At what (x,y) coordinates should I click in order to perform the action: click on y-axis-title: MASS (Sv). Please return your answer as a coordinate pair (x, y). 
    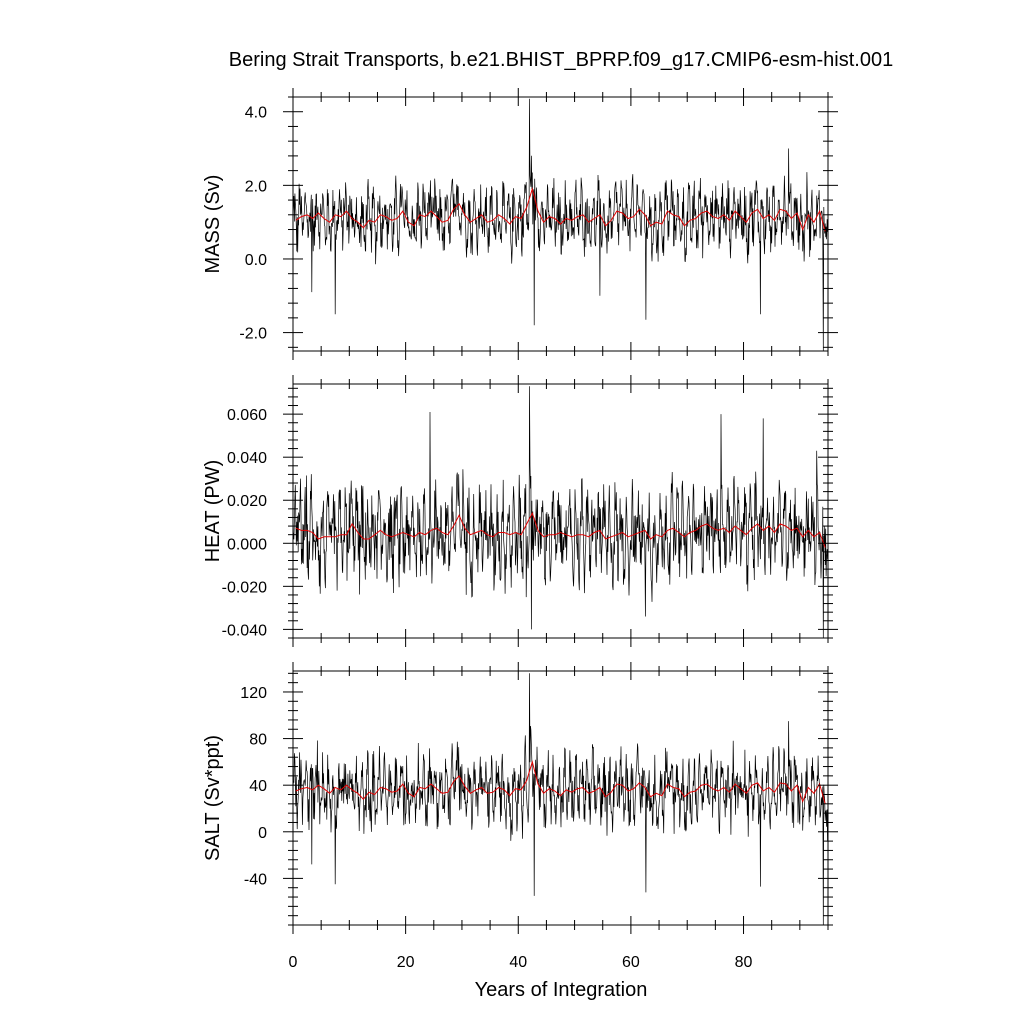
    Looking at the image, I should click on (213, 224).